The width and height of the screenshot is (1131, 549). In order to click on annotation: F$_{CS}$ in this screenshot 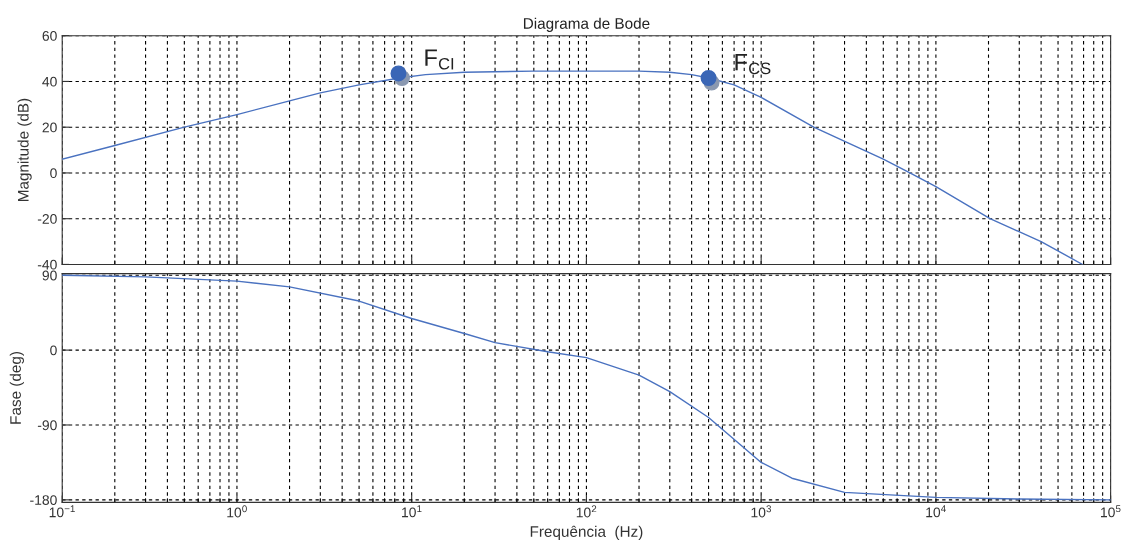, I will do `click(753, 64)`.